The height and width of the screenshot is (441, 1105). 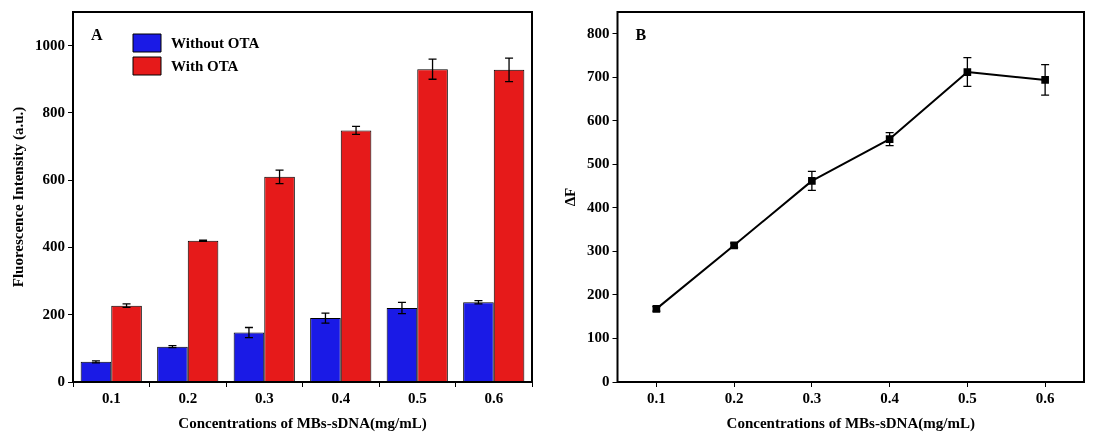 I want to click on y-tick-label: 300, so click(x=598, y=250).